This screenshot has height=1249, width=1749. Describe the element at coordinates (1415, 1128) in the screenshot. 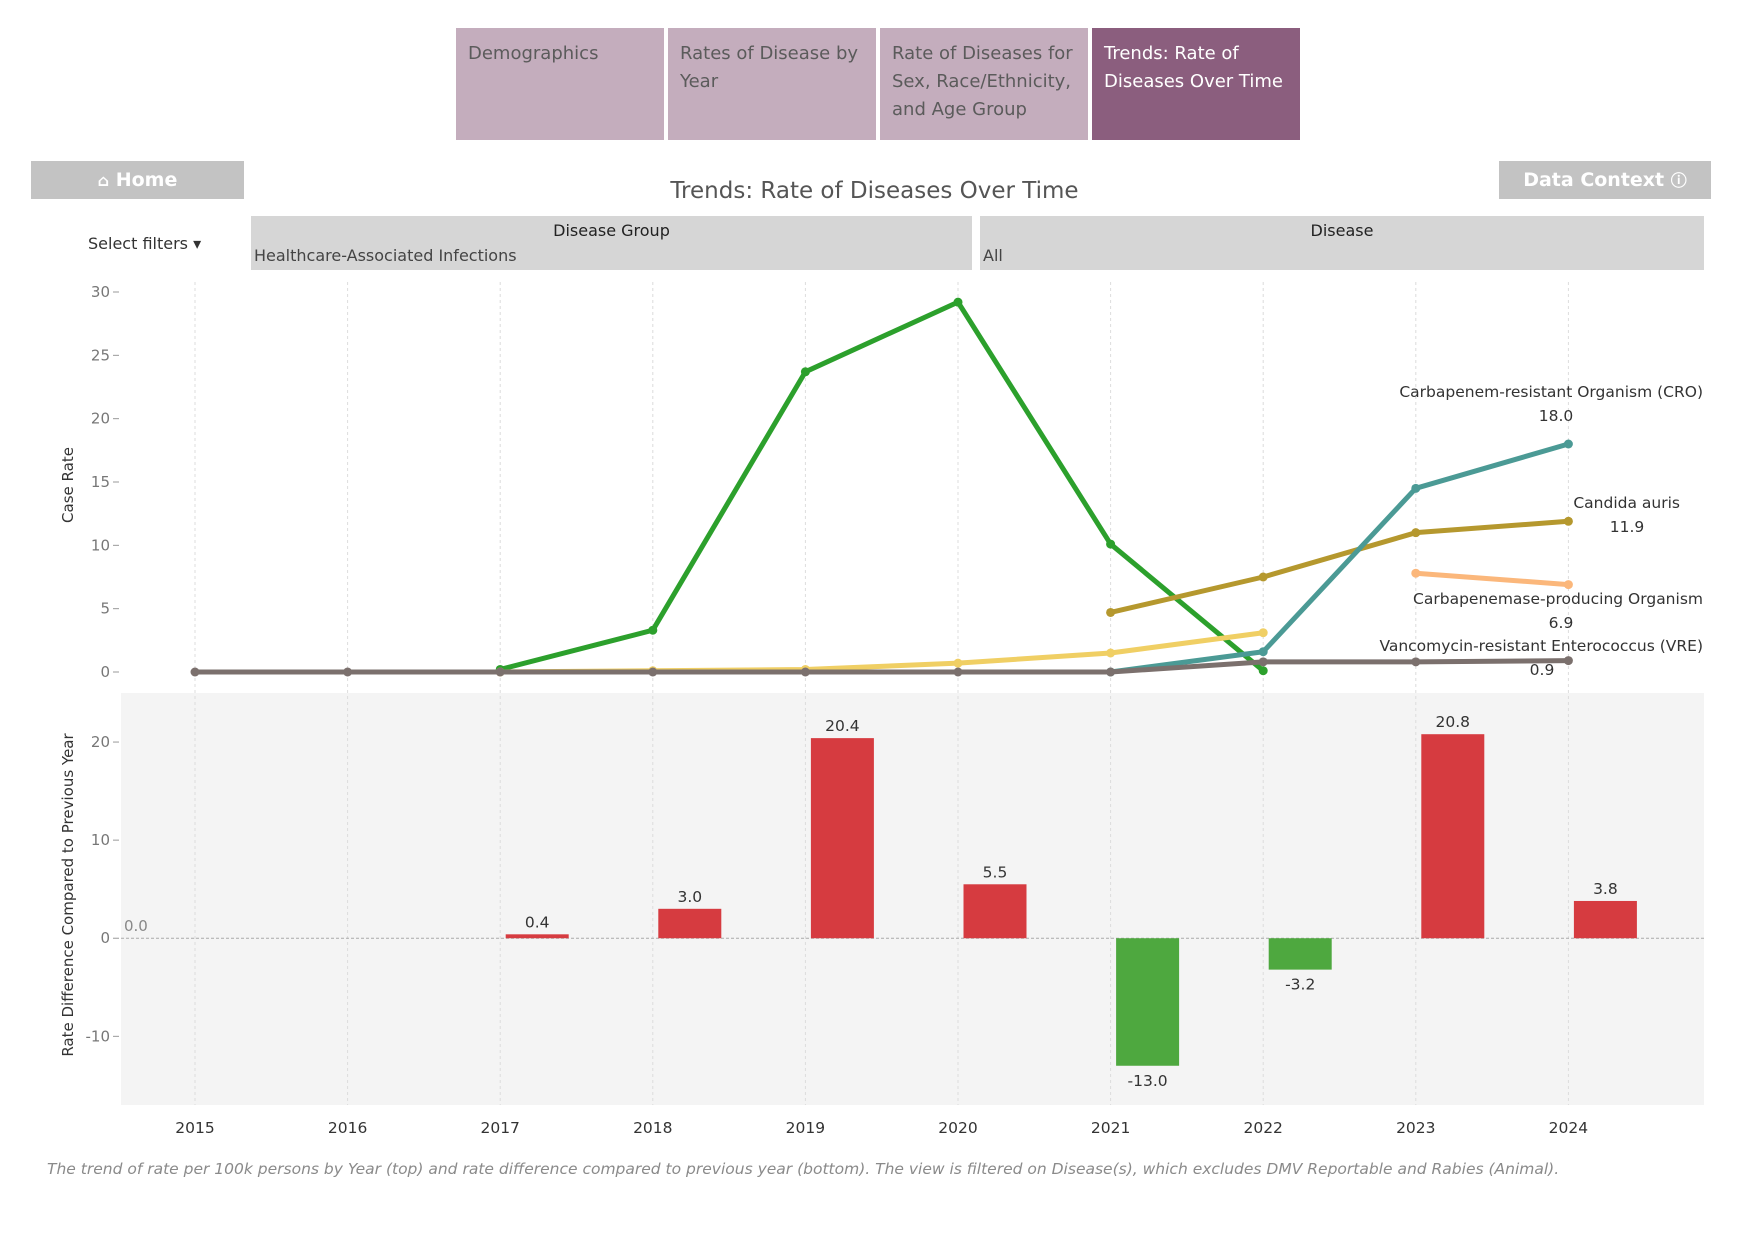

I see `x-tick-label: 2023` at that location.